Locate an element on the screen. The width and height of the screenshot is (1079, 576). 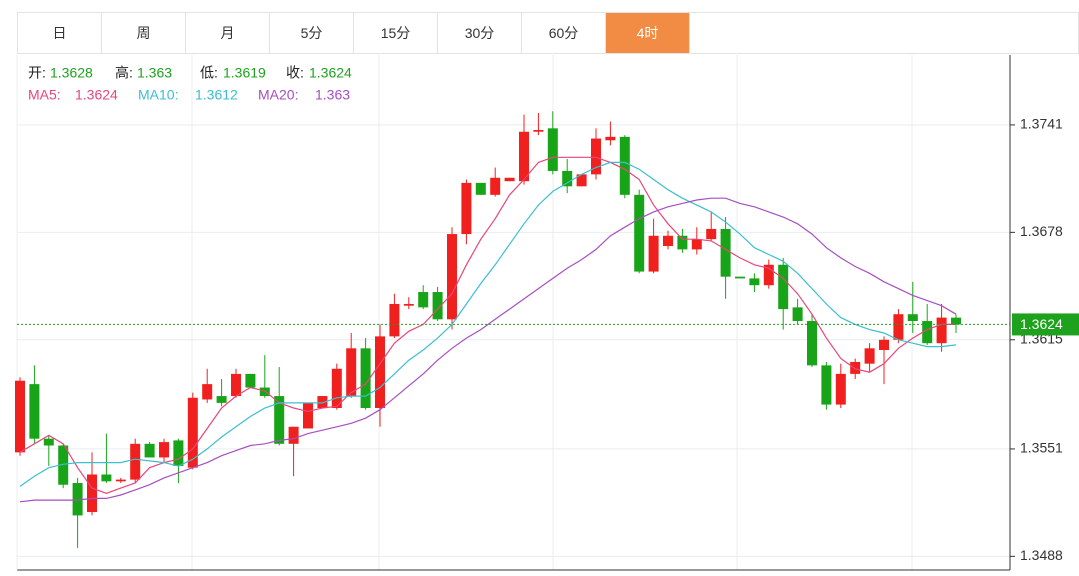
period-tab: 日 is located at coordinates (60, 33).